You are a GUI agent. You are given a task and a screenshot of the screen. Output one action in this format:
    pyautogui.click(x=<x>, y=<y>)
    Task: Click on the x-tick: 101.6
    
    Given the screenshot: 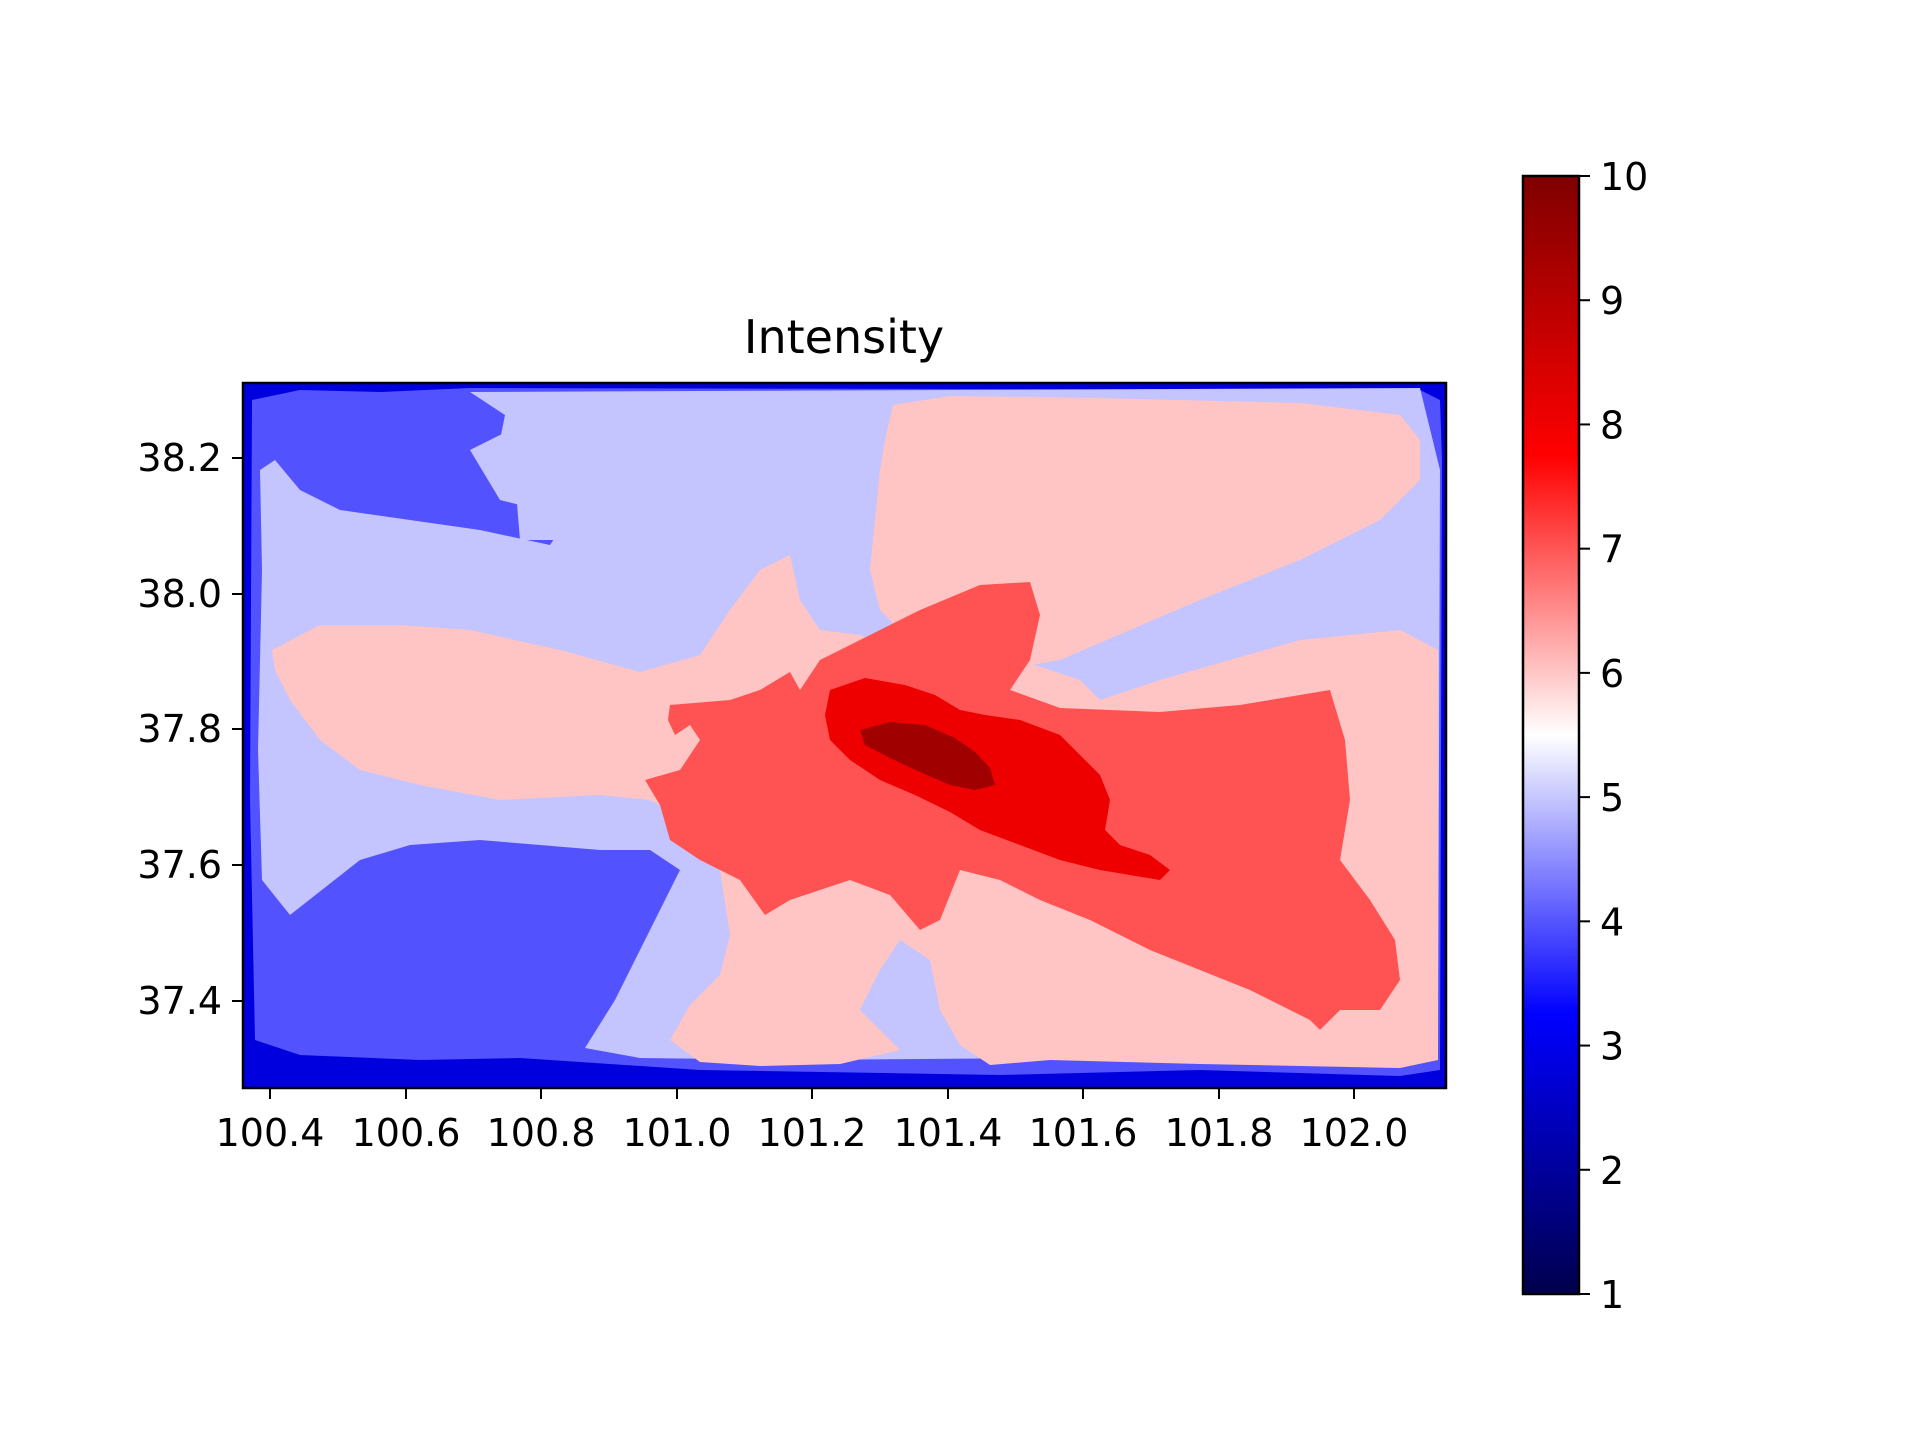 What is the action you would take?
    pyautogui.click(x=1083, y=1121)
    